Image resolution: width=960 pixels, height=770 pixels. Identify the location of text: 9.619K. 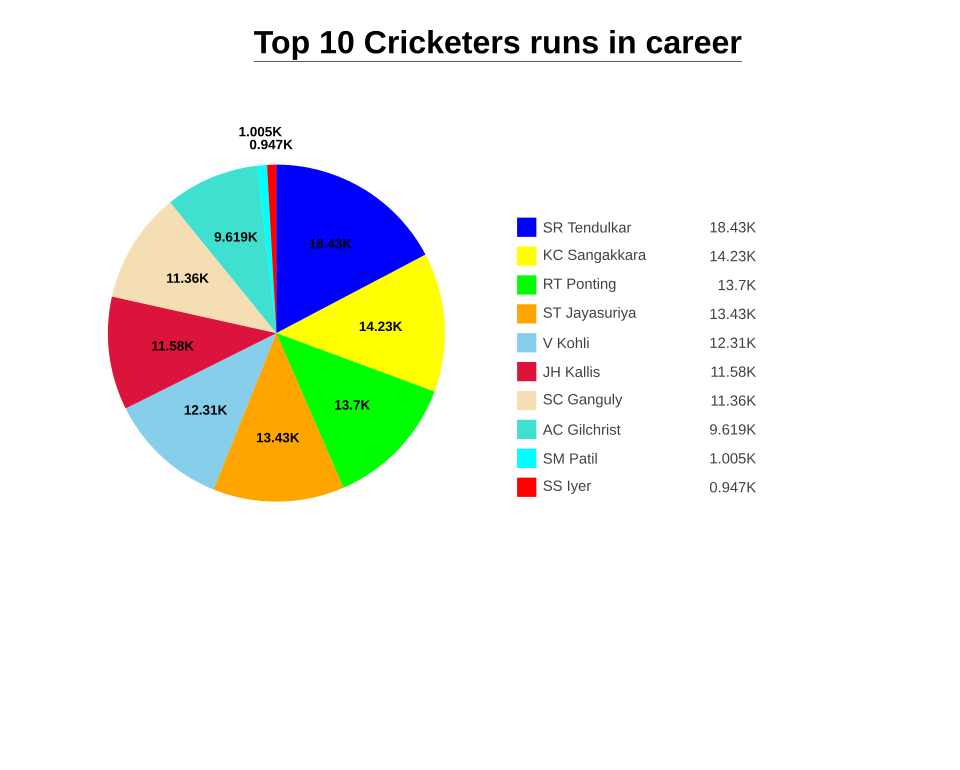
(733, 429).